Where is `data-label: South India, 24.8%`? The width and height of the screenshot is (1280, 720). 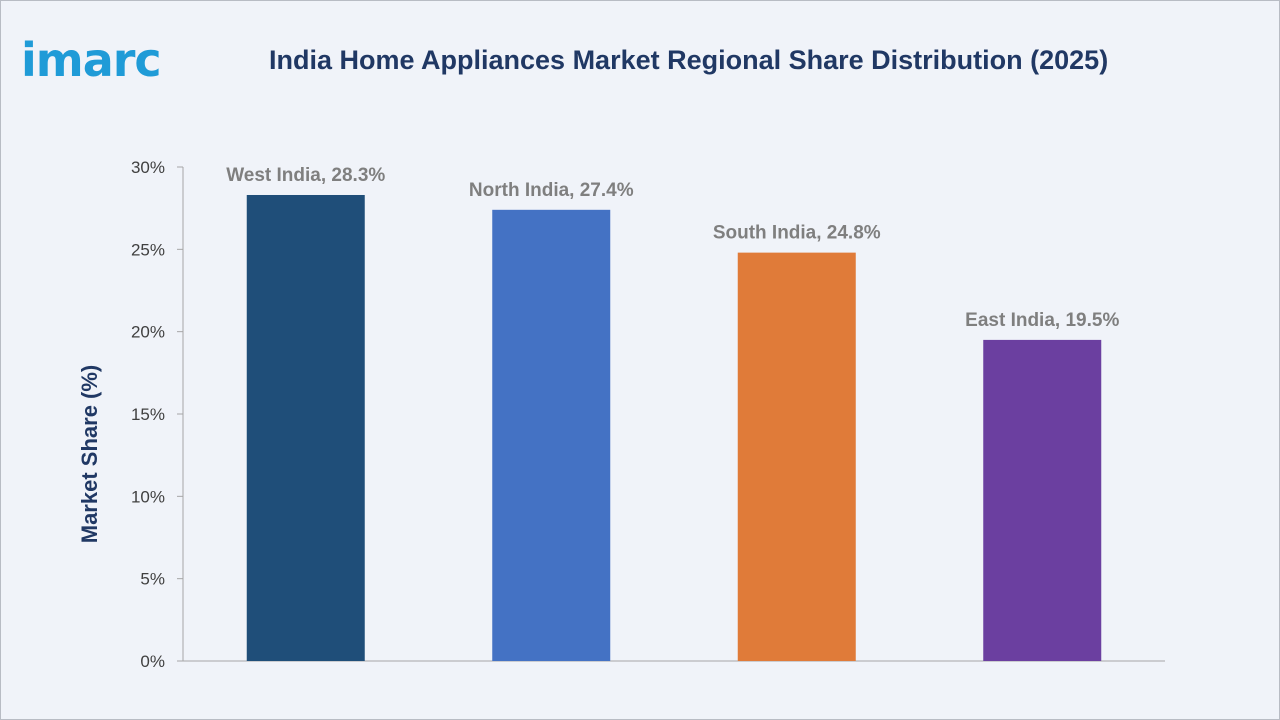 data-label: South India, 24.8% is located at coordinates (797, 233).